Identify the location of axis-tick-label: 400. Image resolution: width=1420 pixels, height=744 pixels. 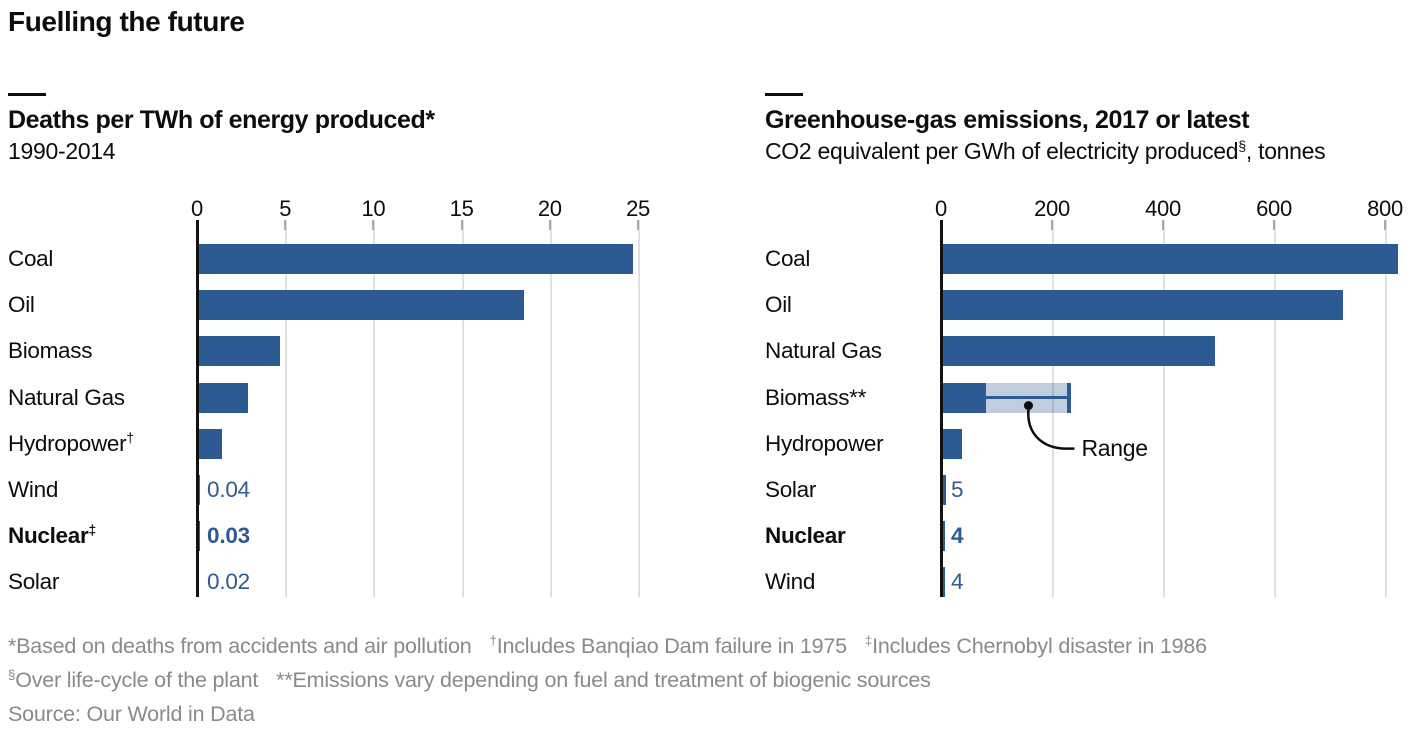
(1163, 208).